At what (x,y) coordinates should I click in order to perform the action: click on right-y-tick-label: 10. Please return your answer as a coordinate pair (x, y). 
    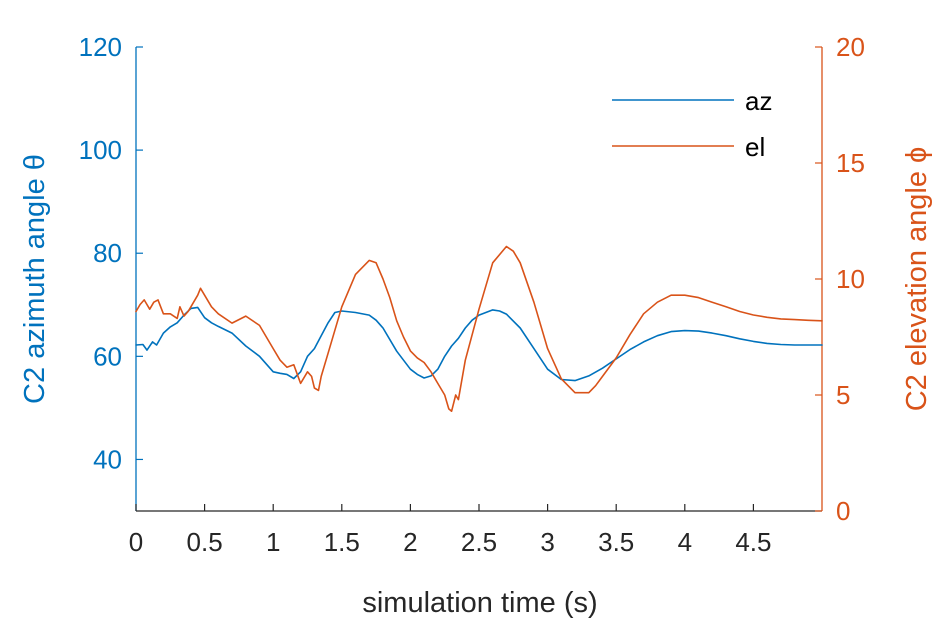
    Looking at the image, I should click on (850, 279).